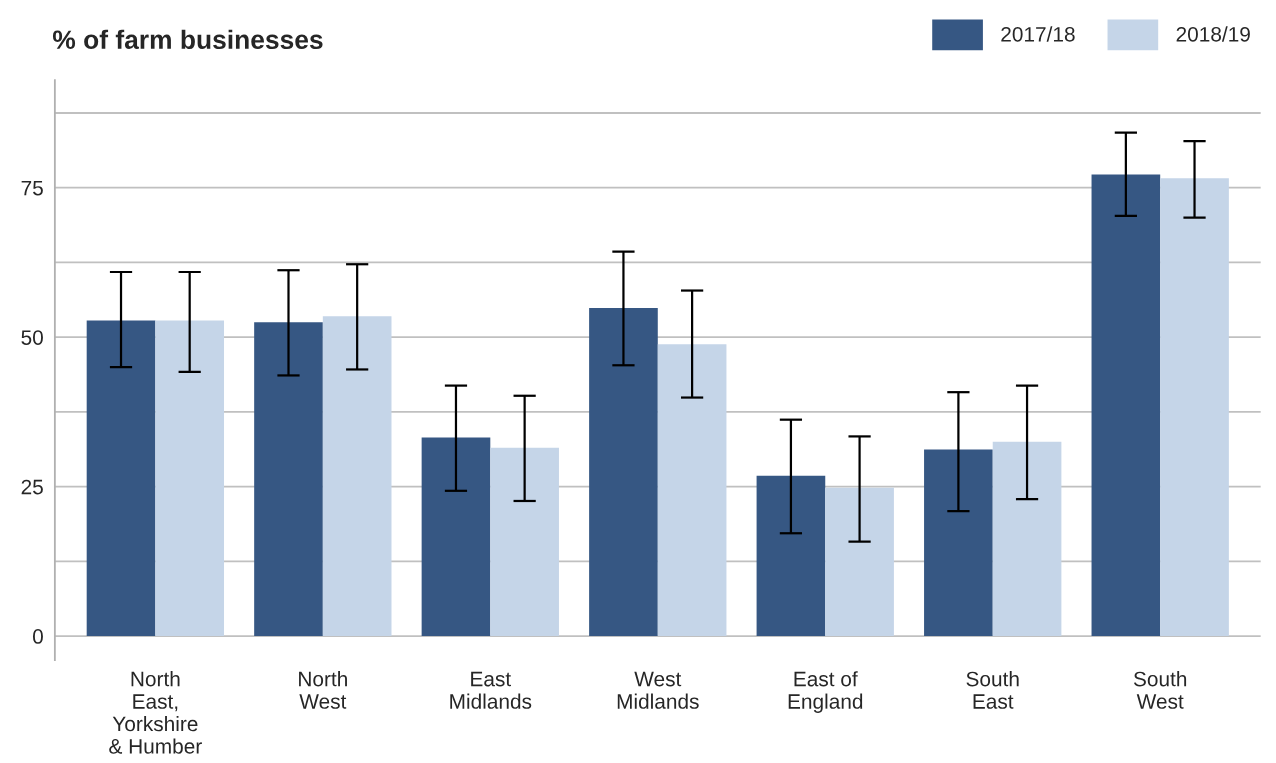  I want to click on x-tick-label: North West, so click(323, 690).